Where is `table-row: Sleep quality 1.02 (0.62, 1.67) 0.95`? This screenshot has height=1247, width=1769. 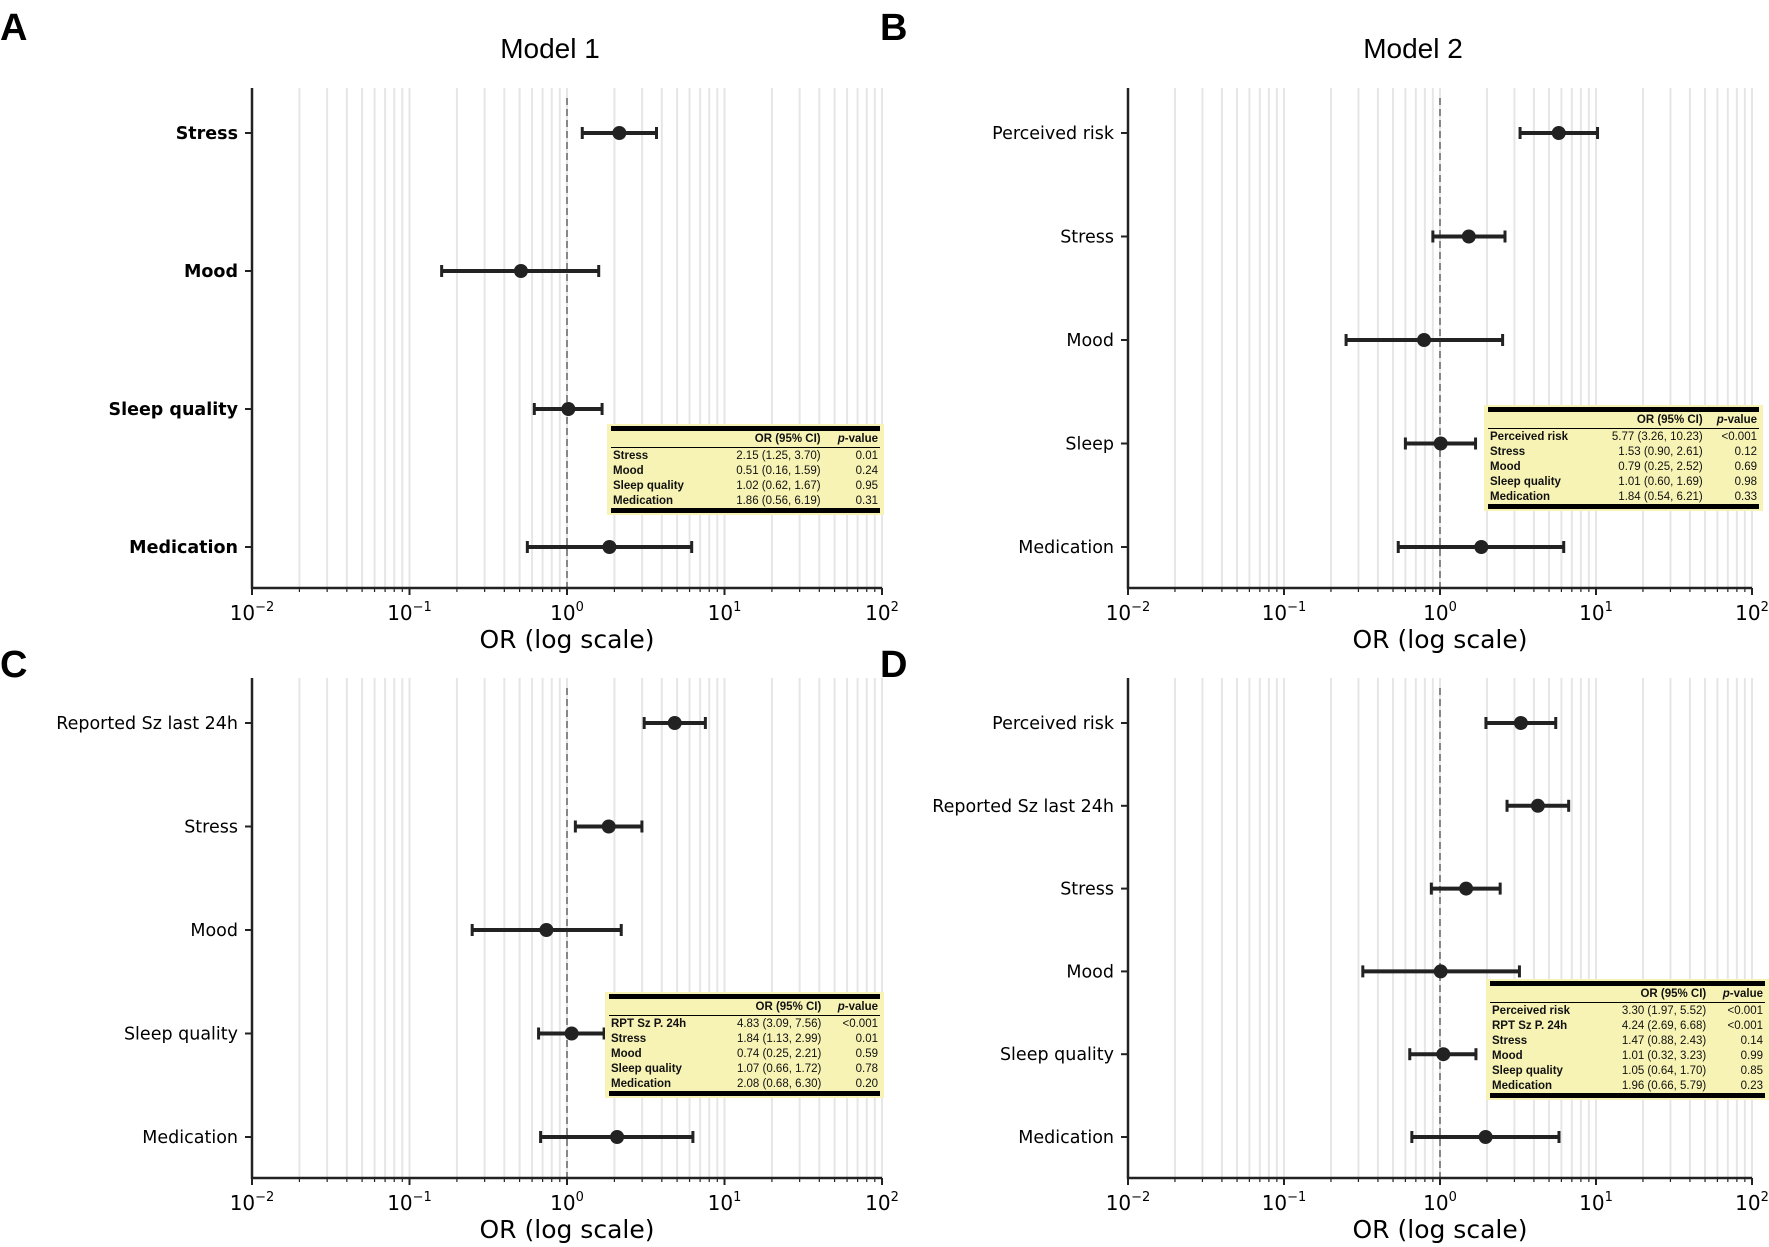
table-row: Sleep quality 1.02 (0.62, 1.67) 0.95 is located at coordinates (745, 485).